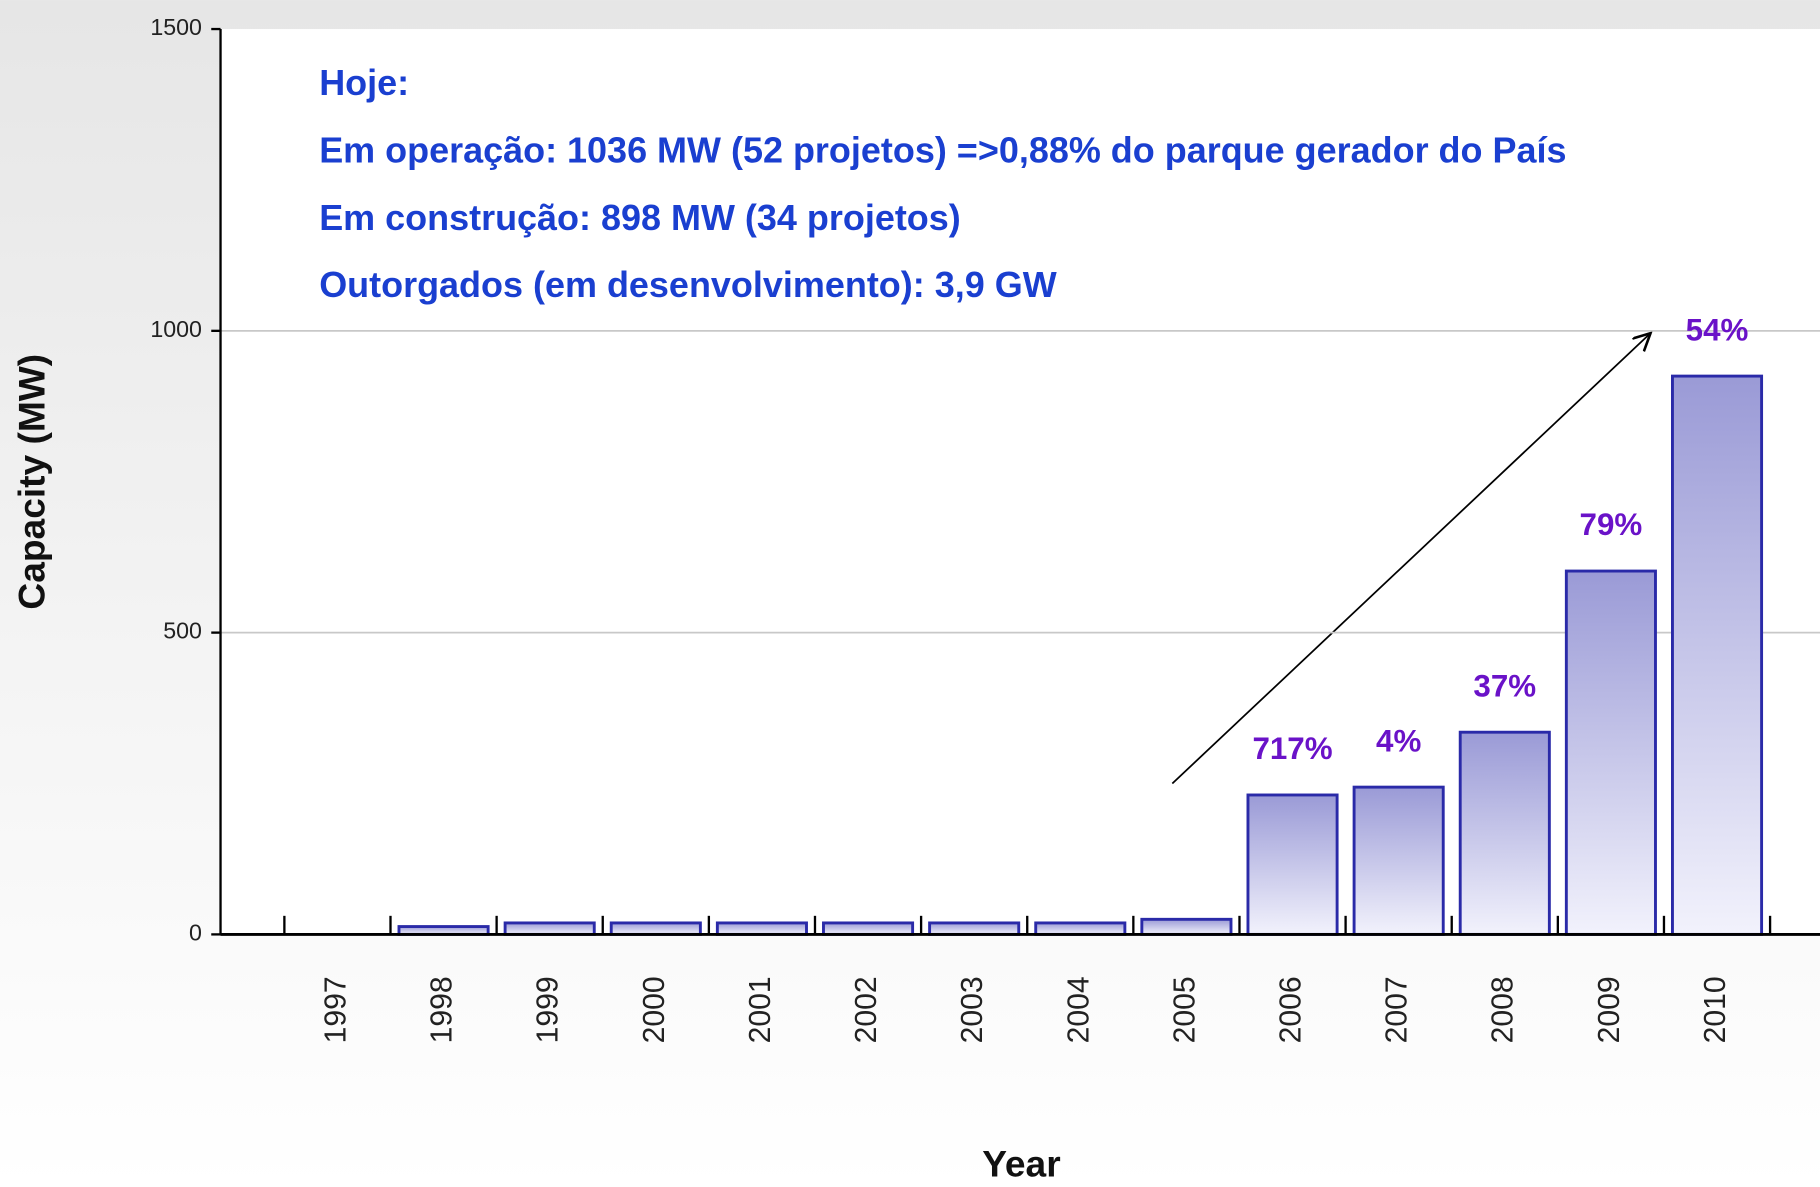 This screenshot has width=1820, height=1187. I want to click on growth-label: 54%, so click(1717, 329).